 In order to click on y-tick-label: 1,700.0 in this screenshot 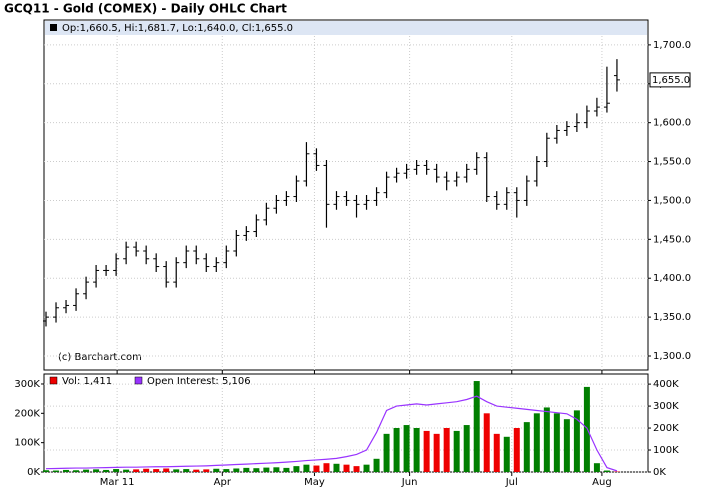, I will do `click(672, 45)`.